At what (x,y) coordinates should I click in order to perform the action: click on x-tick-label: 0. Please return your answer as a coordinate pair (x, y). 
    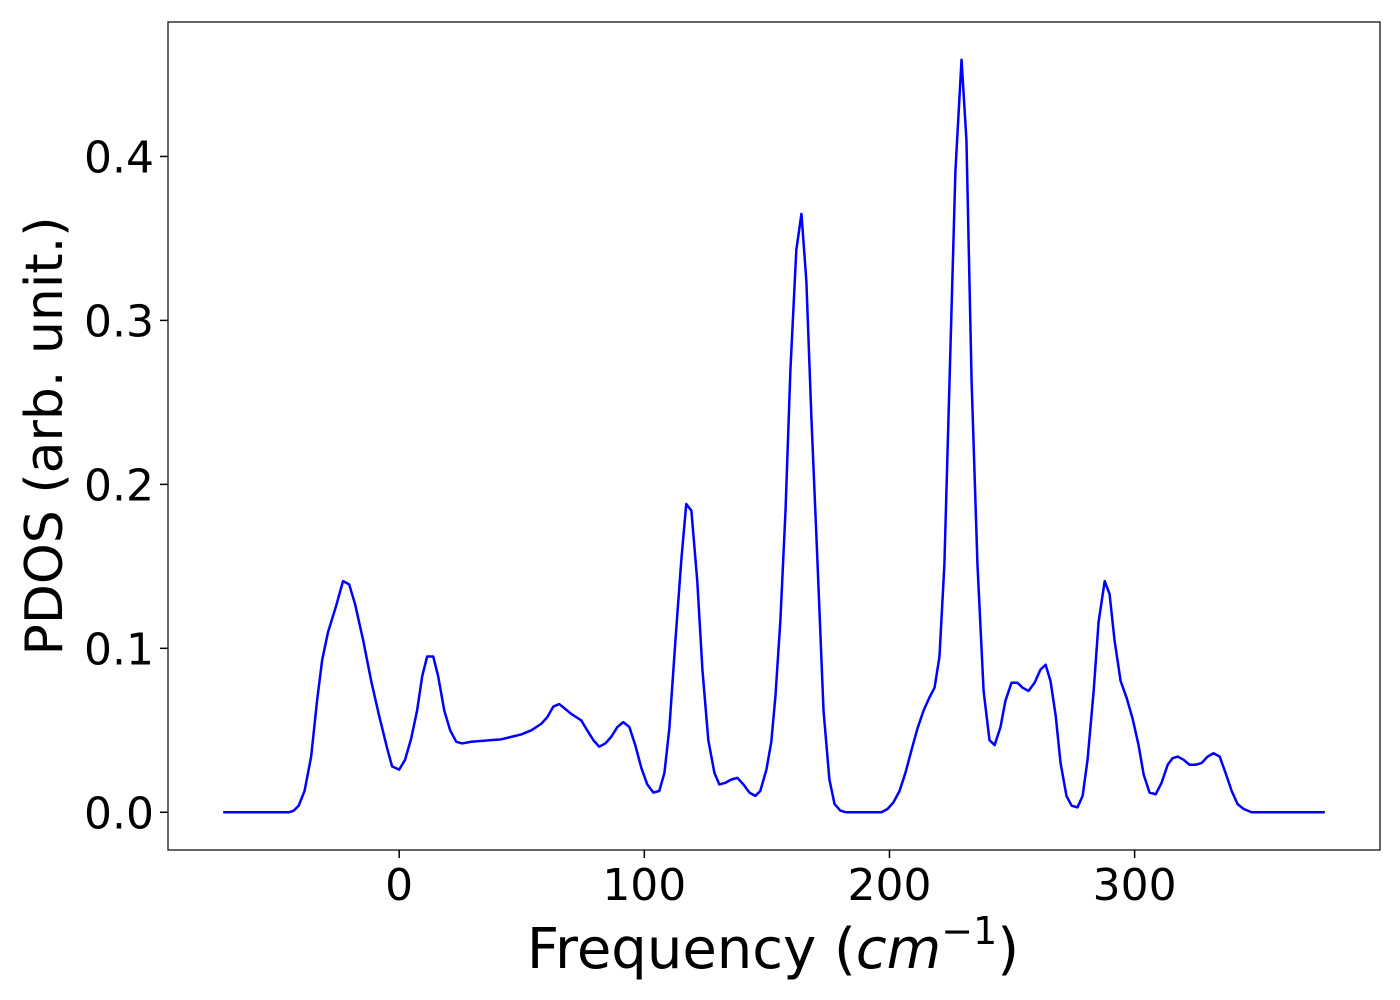
    Looking at the image, I should click on (399, 885).